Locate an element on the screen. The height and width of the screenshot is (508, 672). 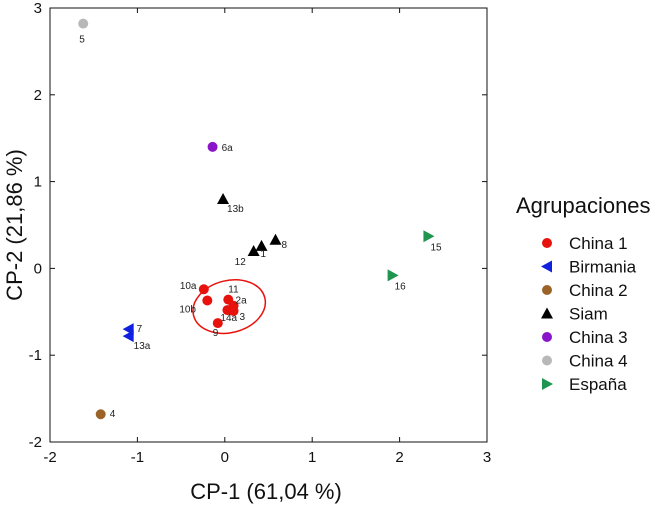
legend-label: China 2 is located at coordinates (598, 290).